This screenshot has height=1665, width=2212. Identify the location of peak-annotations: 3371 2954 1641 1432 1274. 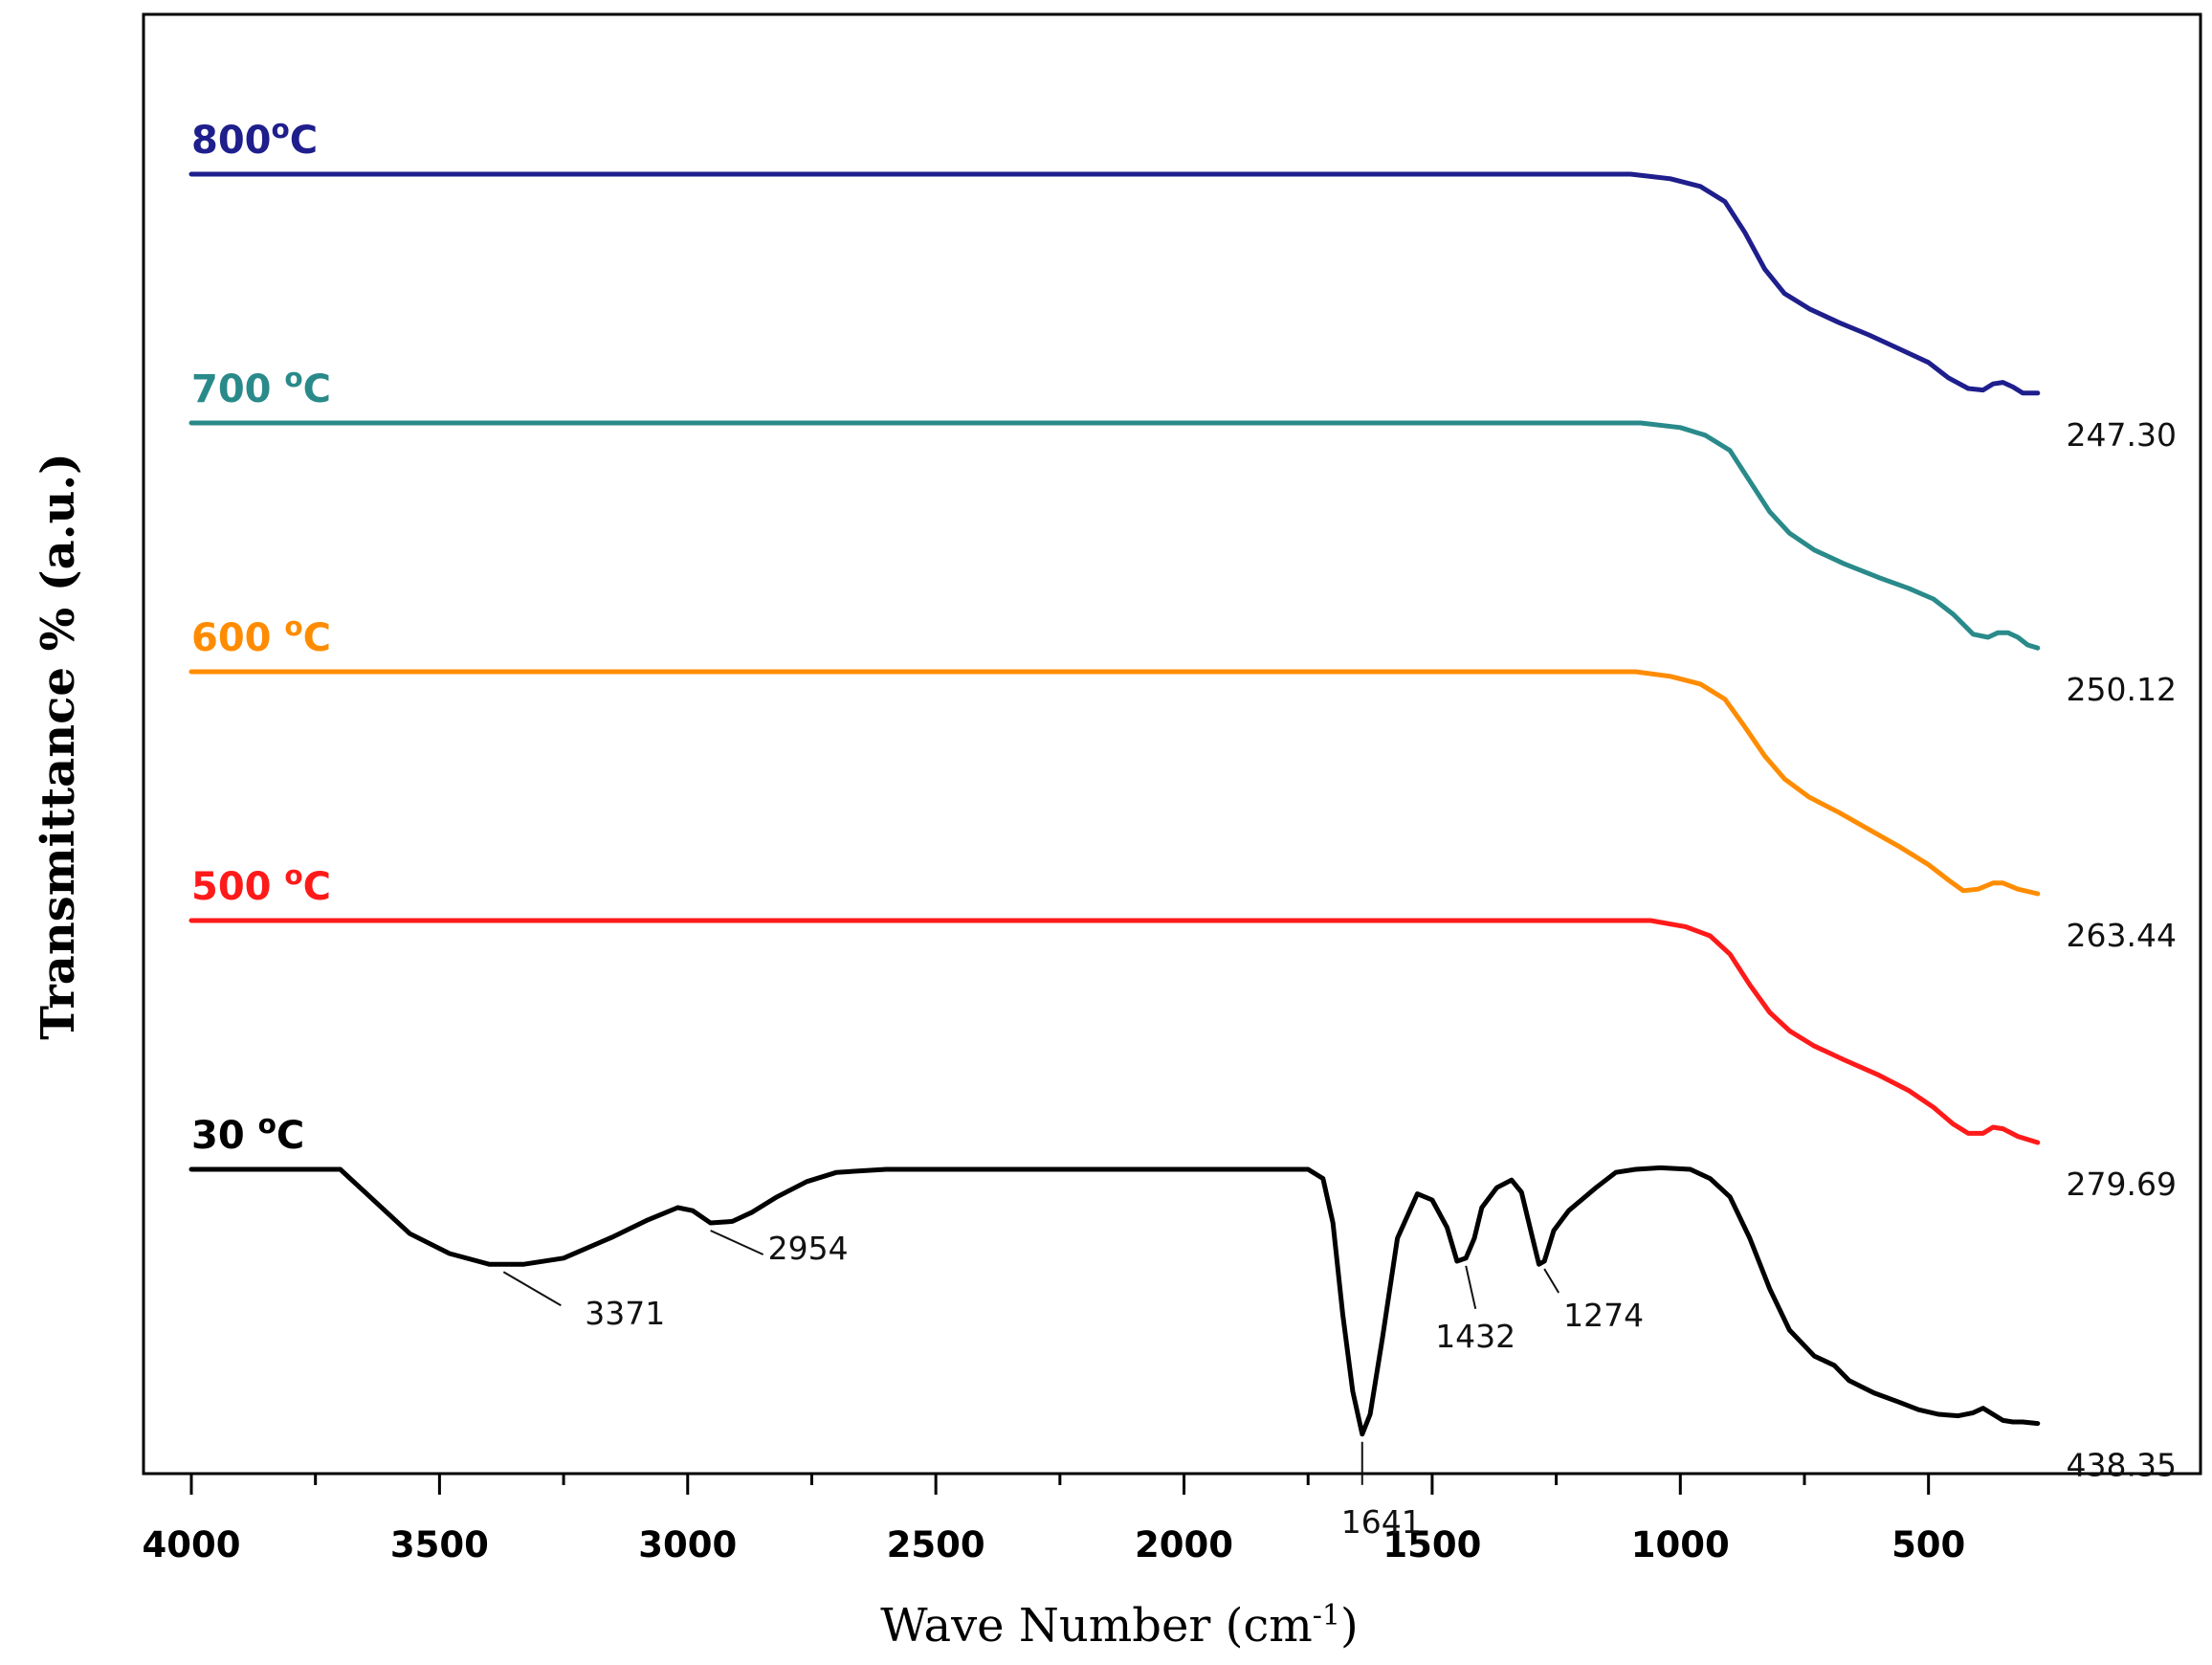
(1073, 1385).